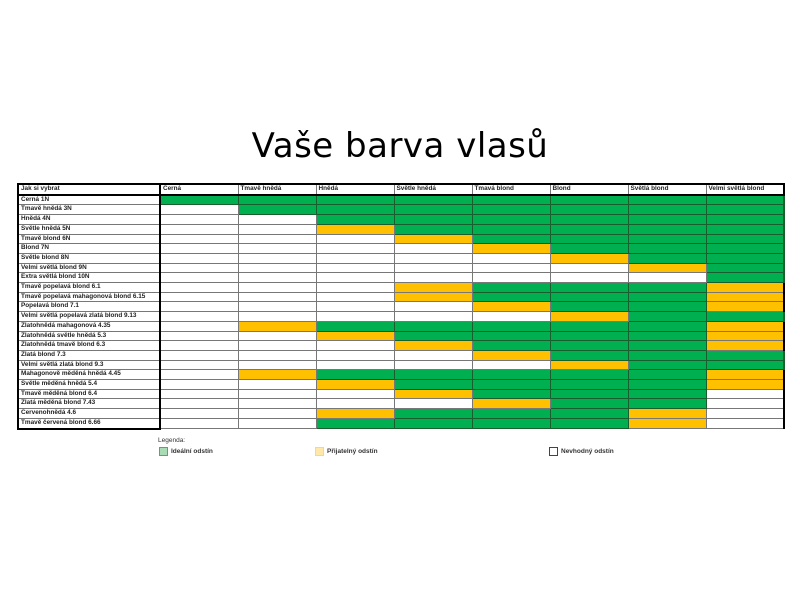 This screenshot has width=800, height=600. What do you see at coordinates (89, 404) in the screenshot?
I see `row-label: Zlatá měděná blond 7.43` at bounding box center [89, 404].